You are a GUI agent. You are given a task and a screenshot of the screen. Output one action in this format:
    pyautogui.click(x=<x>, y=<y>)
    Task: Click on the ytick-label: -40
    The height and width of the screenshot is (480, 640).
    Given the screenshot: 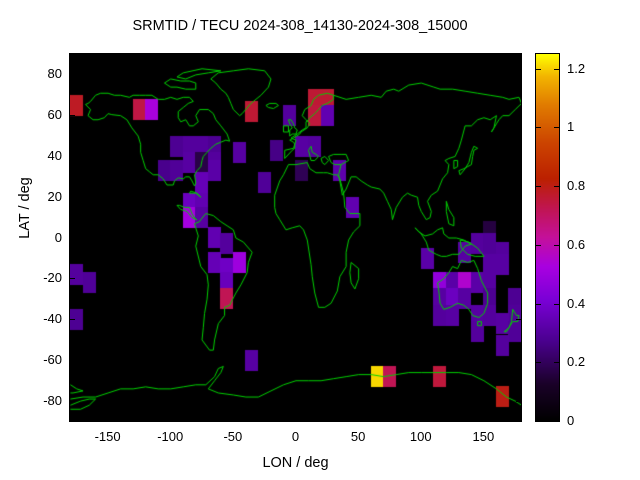 What is the action you would take?
    pyautogui.click(x=52, y=319)
    